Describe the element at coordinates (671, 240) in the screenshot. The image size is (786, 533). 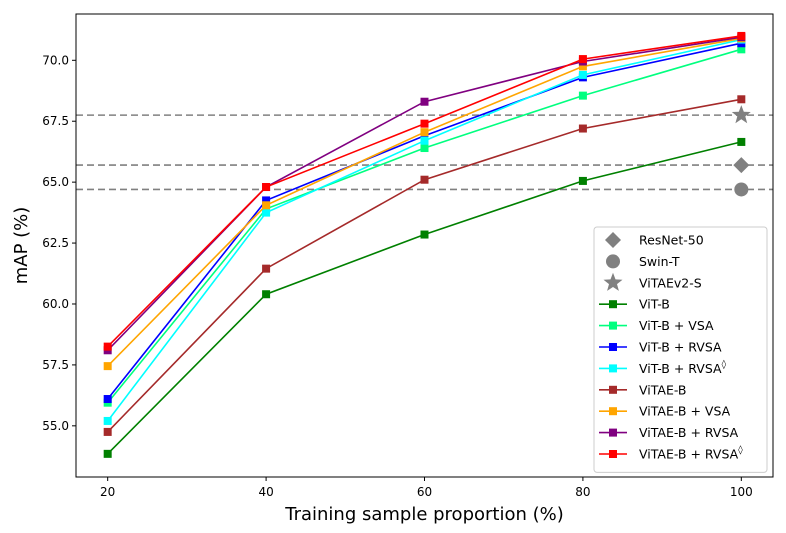
I see `legend-label-resnet-50: ResNet-50` at that location.